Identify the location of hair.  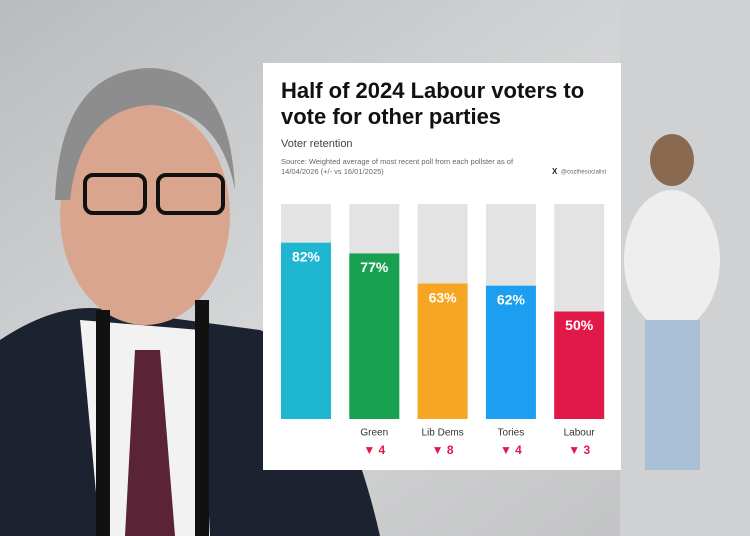
(145, 134).